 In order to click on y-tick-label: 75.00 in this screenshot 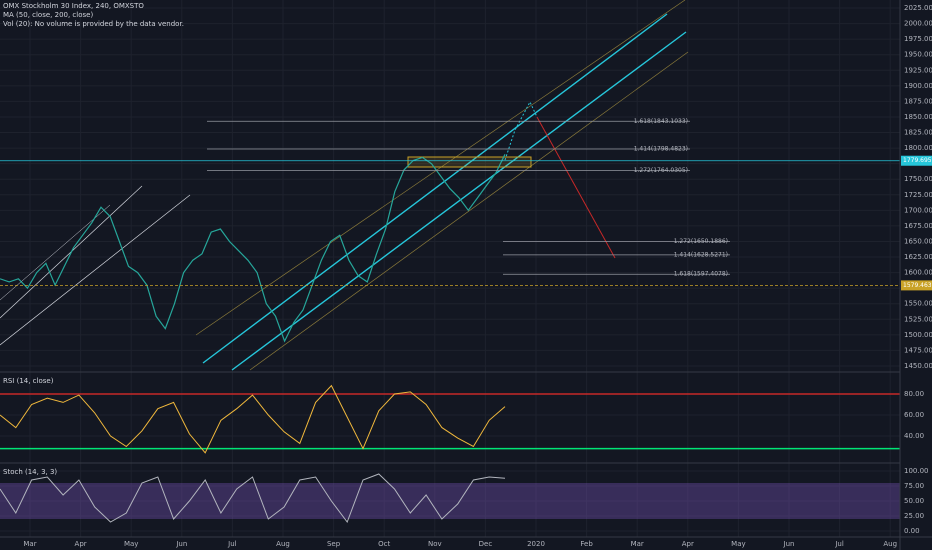, I will do `click(914, 486)`.